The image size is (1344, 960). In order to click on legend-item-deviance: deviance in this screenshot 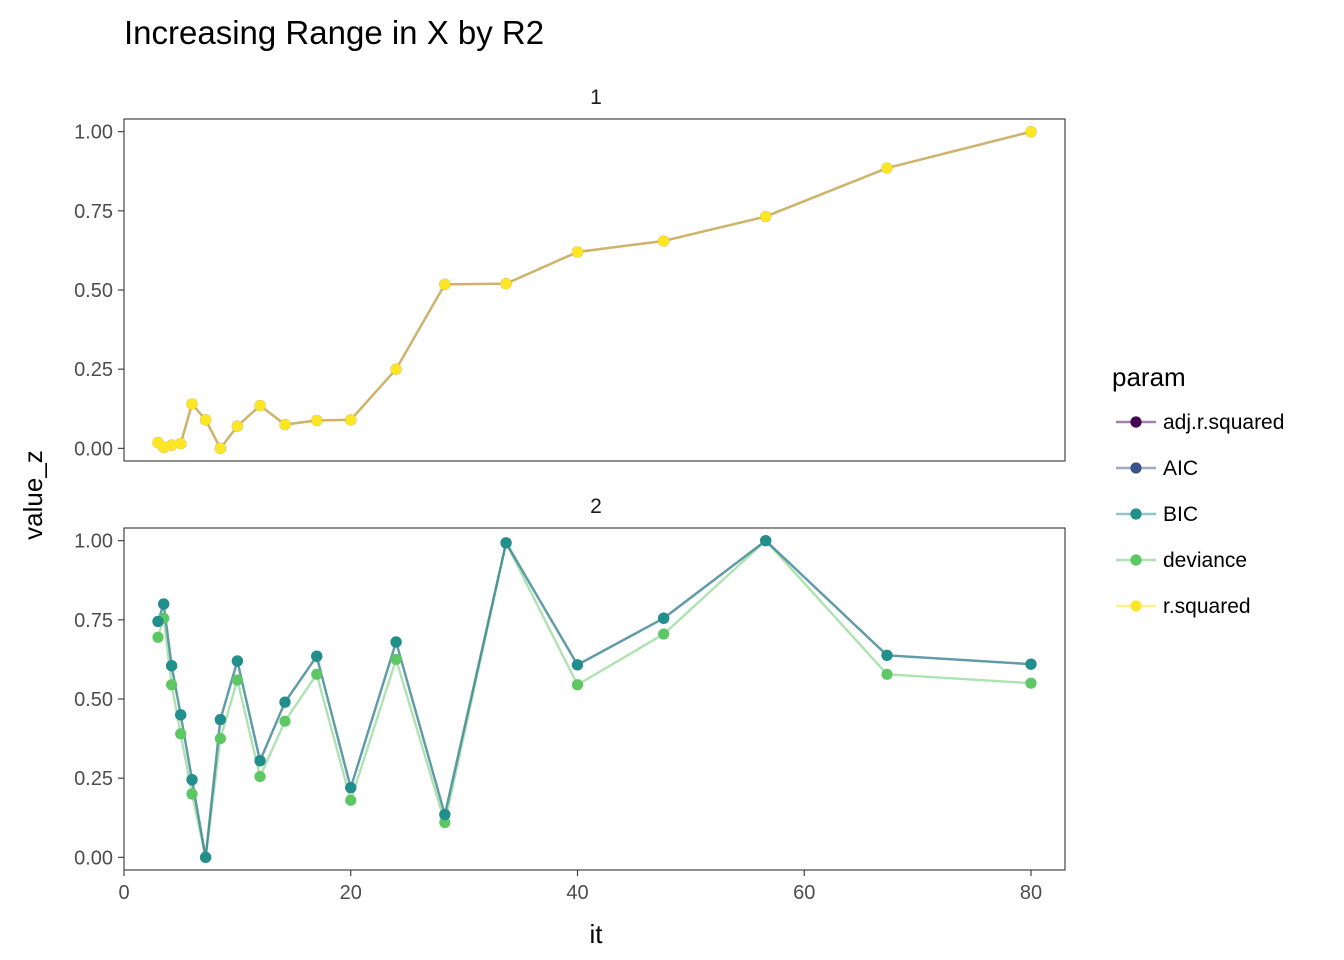, I will do `click(1181, 560)`.